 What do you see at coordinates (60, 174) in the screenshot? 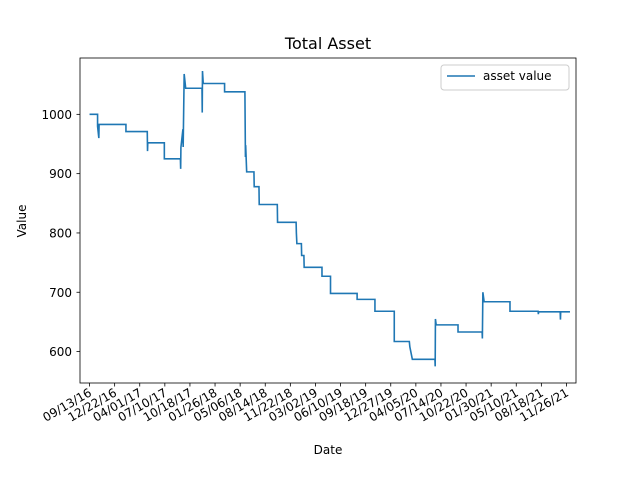
I see `y-tick-label: 900` at bounding box center [60, 174].